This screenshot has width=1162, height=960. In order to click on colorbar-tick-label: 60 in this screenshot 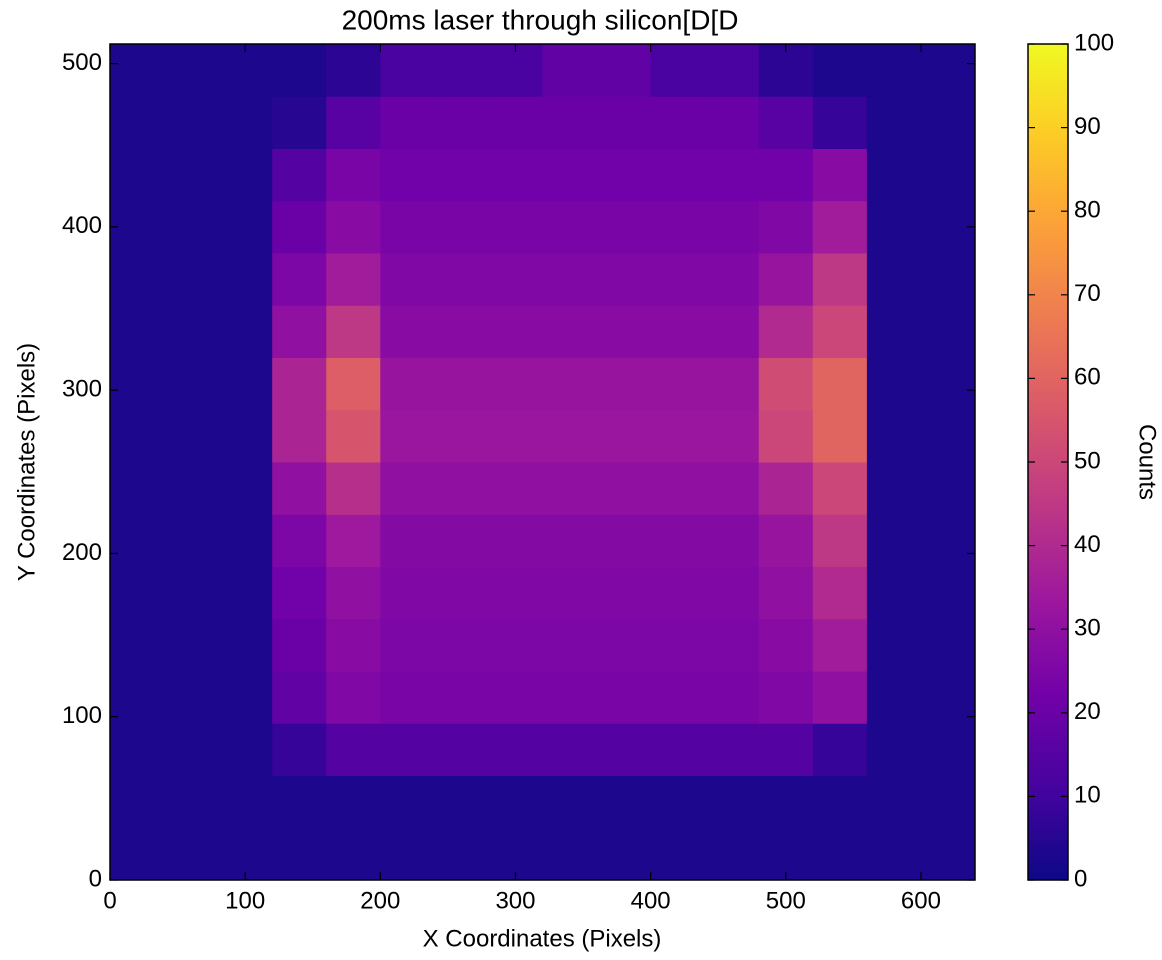, I will do `click(1087, 377)`.